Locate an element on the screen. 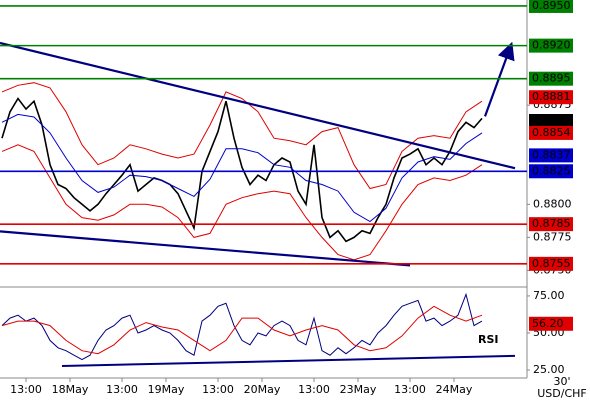  level-label: 0.8825 is located at coordinates (551, 170).